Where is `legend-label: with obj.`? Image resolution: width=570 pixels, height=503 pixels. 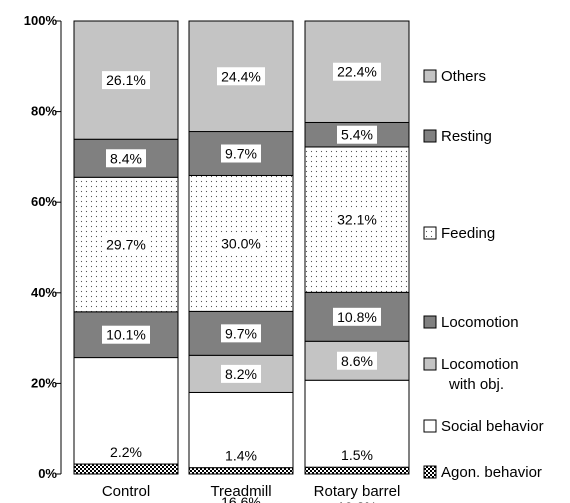
legend-label: with obj. is located at coordinates (476, 384).